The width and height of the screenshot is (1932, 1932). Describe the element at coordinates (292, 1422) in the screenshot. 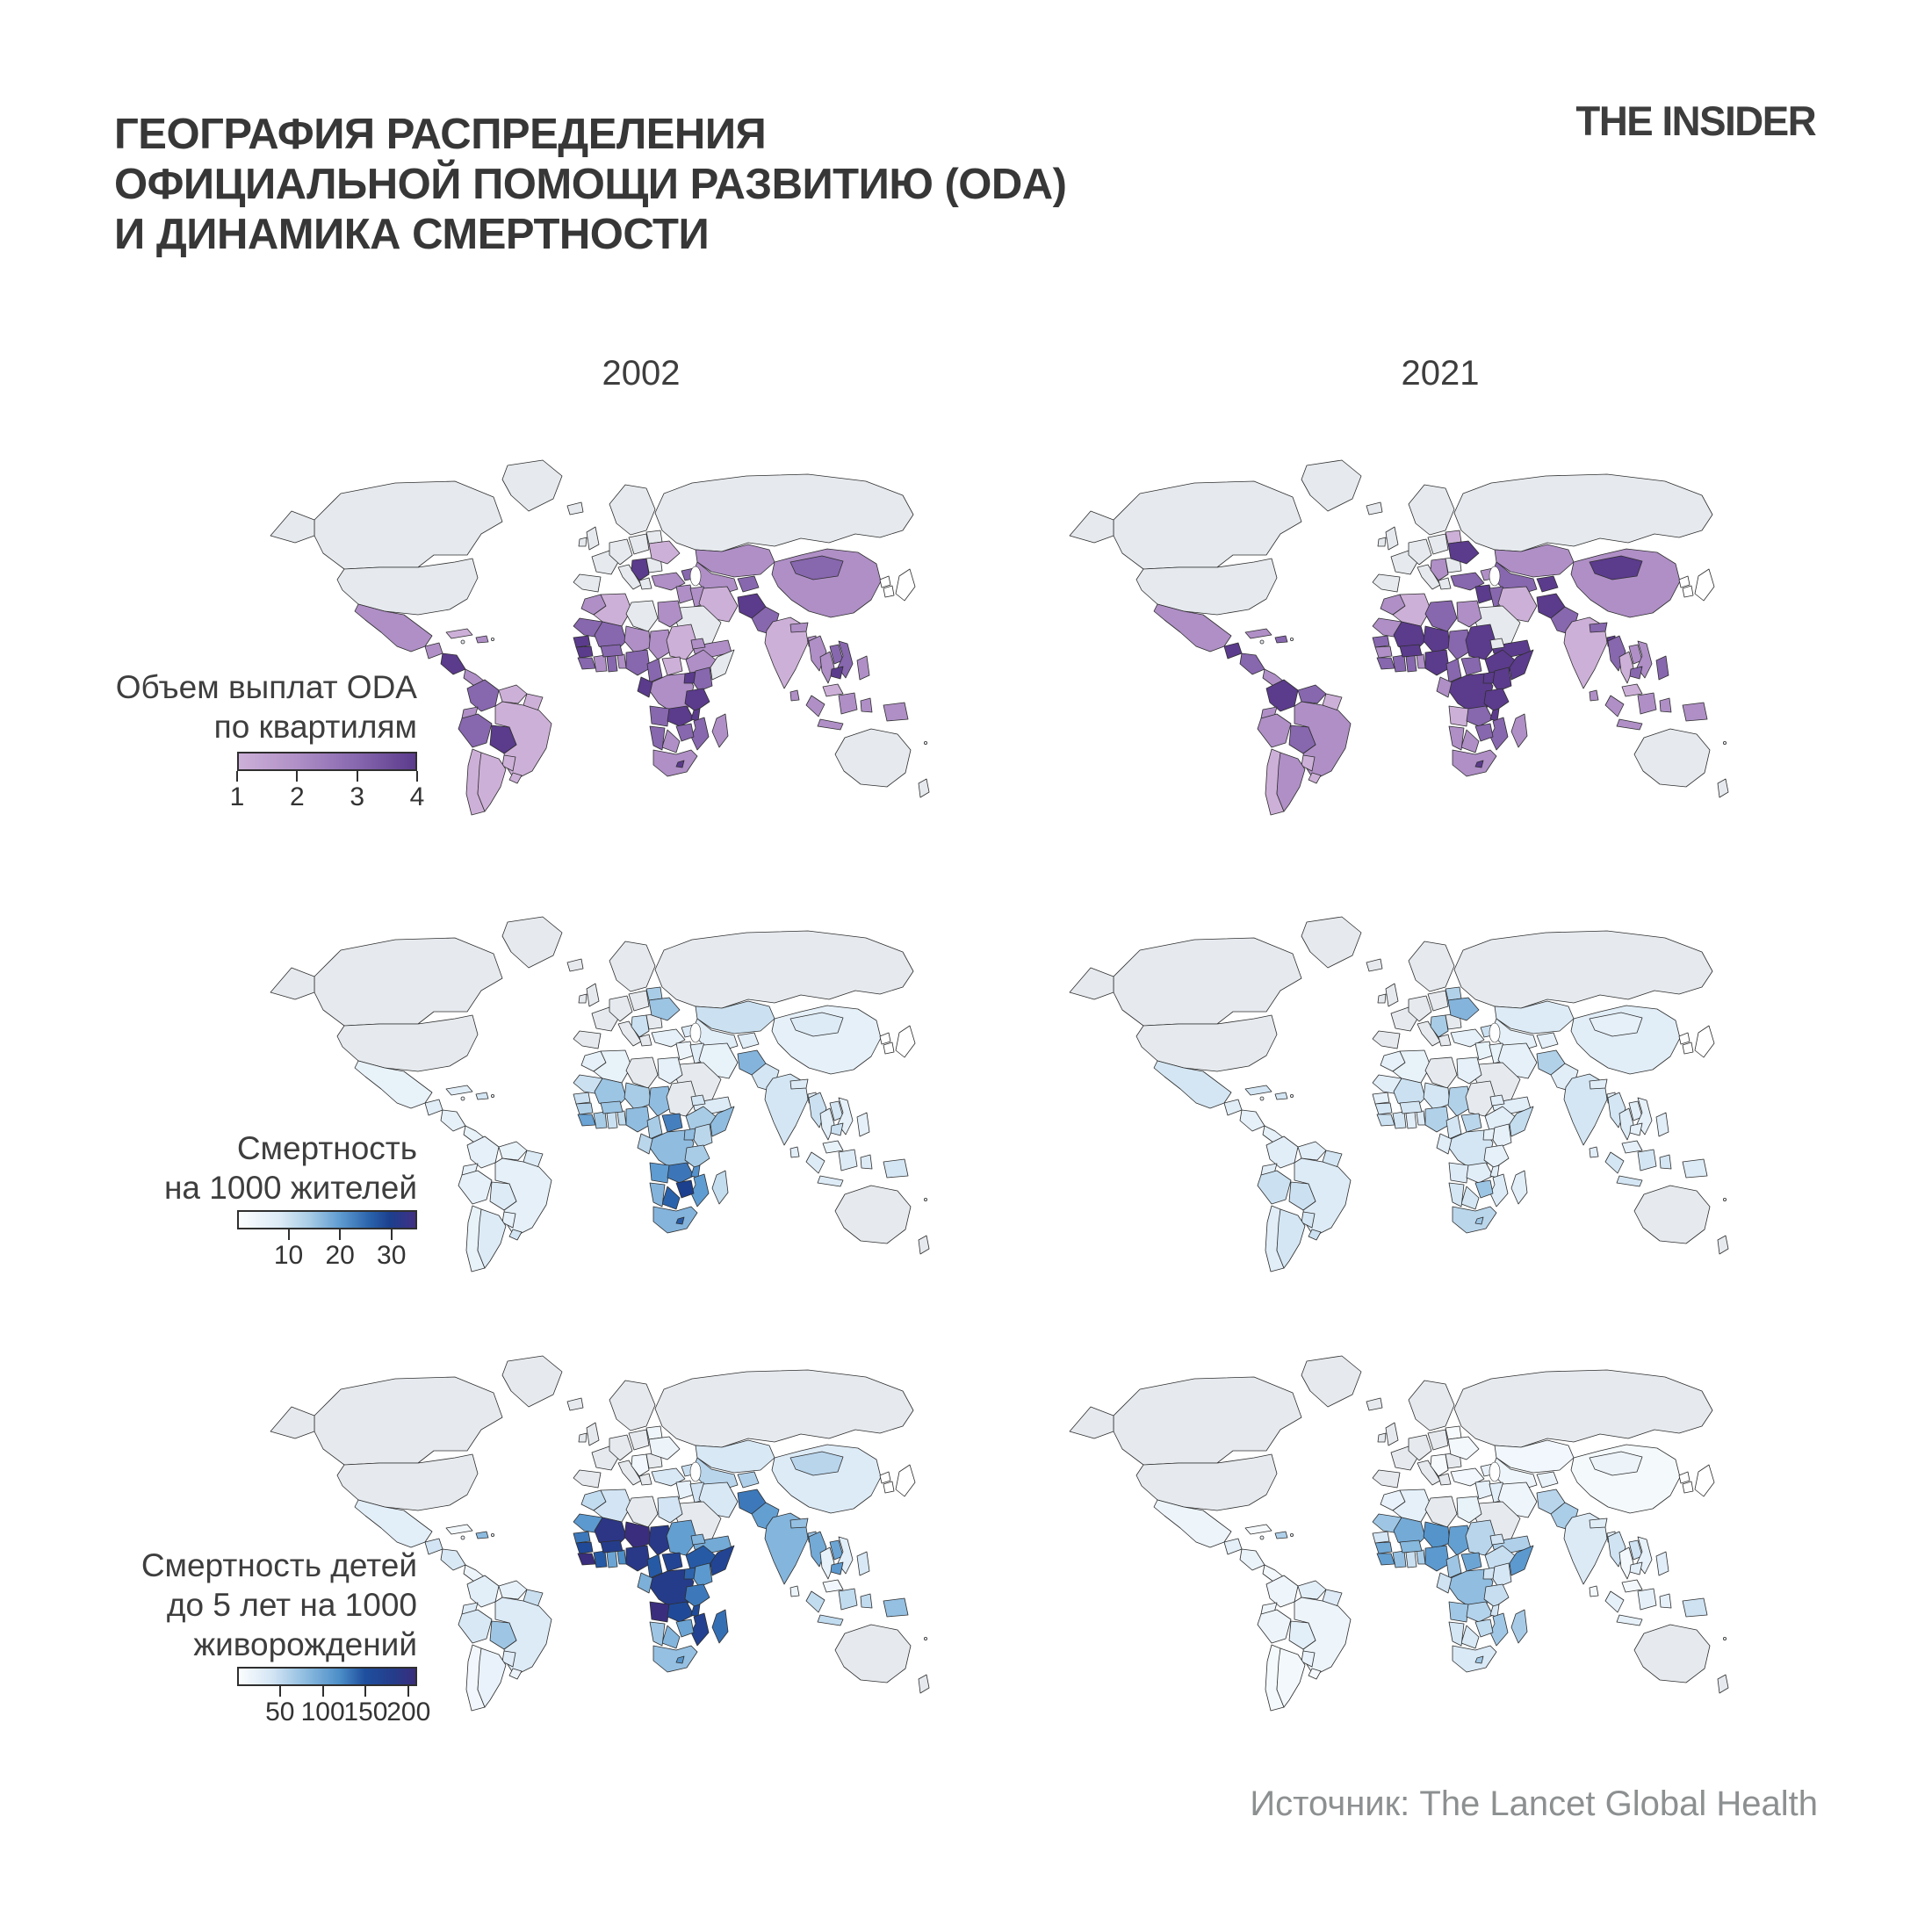

I see `country-alaska` at that location.